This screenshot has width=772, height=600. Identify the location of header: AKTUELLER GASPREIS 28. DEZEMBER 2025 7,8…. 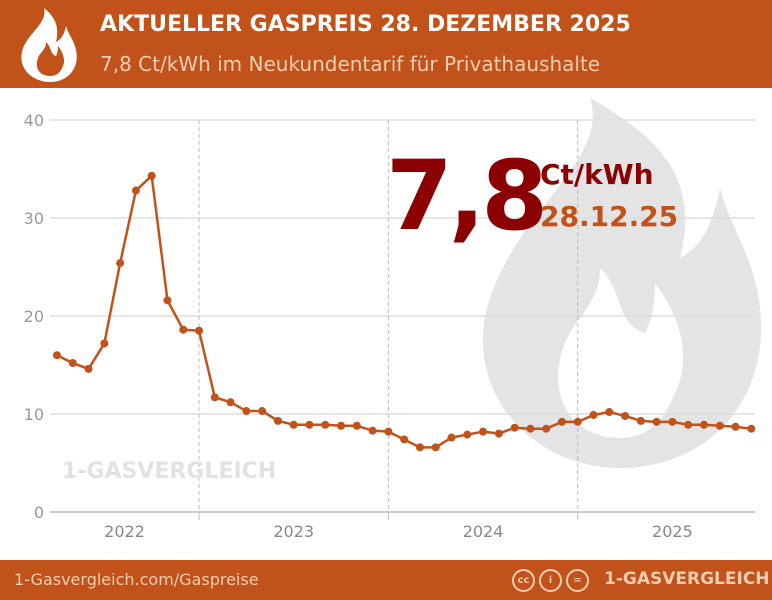
(386, 44).